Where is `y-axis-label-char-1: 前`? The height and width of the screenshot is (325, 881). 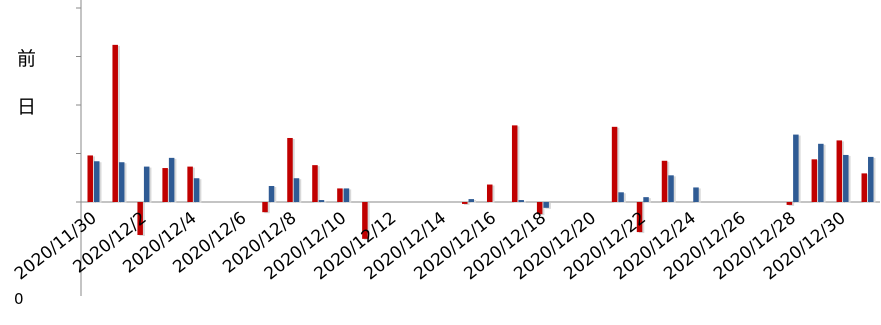 y-axis-label-char-1: 前 is located at coordinates (27, 59).